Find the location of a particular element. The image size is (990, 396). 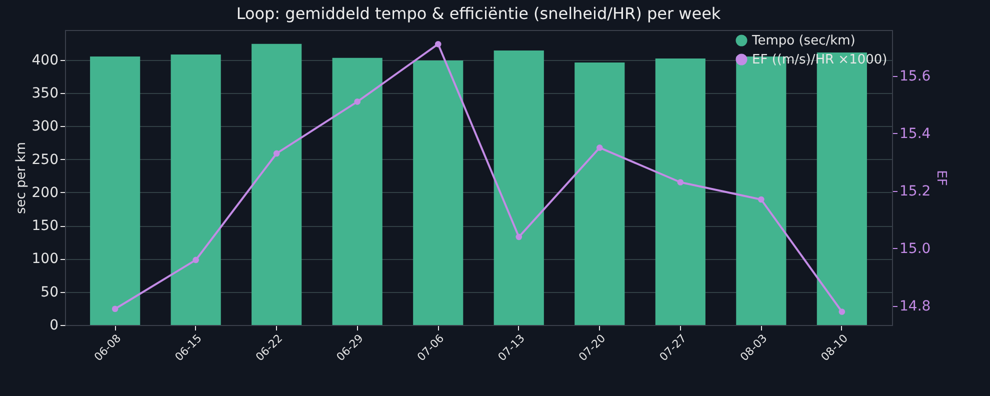

y2-tick-label: 15.6 is located at coordinates (915, 76).